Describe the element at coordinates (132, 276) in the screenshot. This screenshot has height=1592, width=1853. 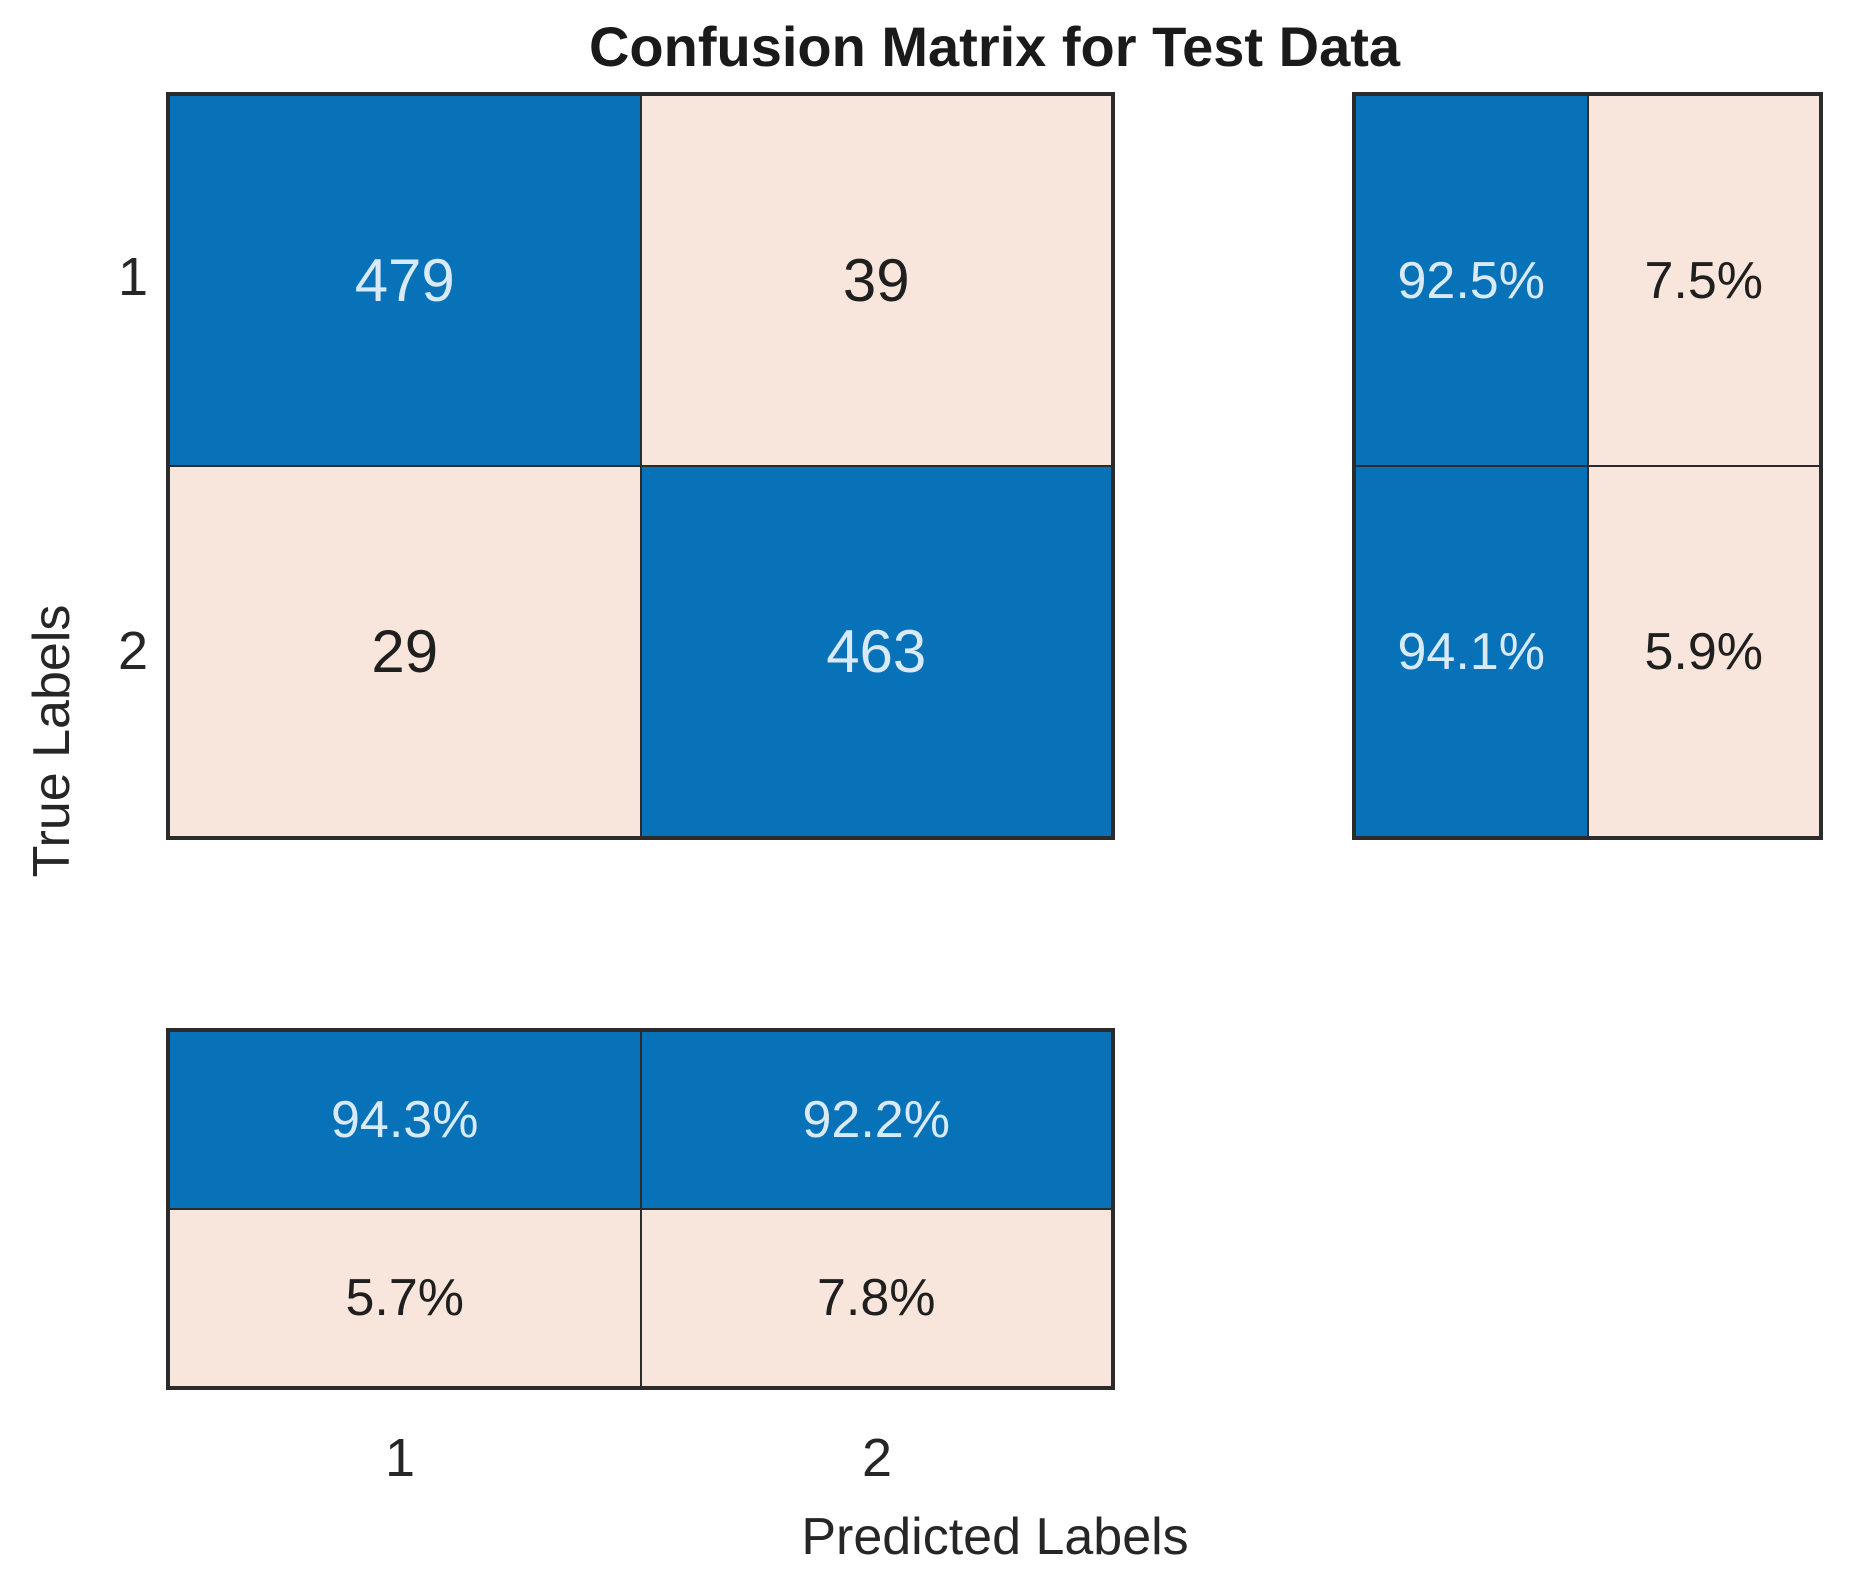
I see `y-tick-label-1: 1` at that location.